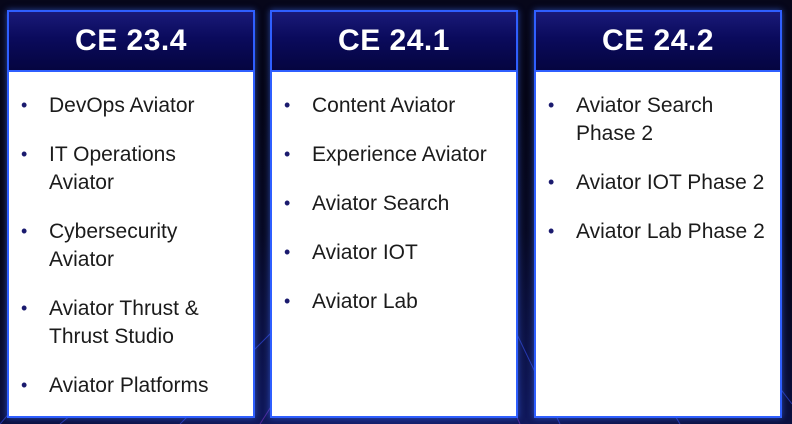 The height and width of the screenshot is (424, 792). I want to click on column-title: CE 23.4, so click(131, 42).